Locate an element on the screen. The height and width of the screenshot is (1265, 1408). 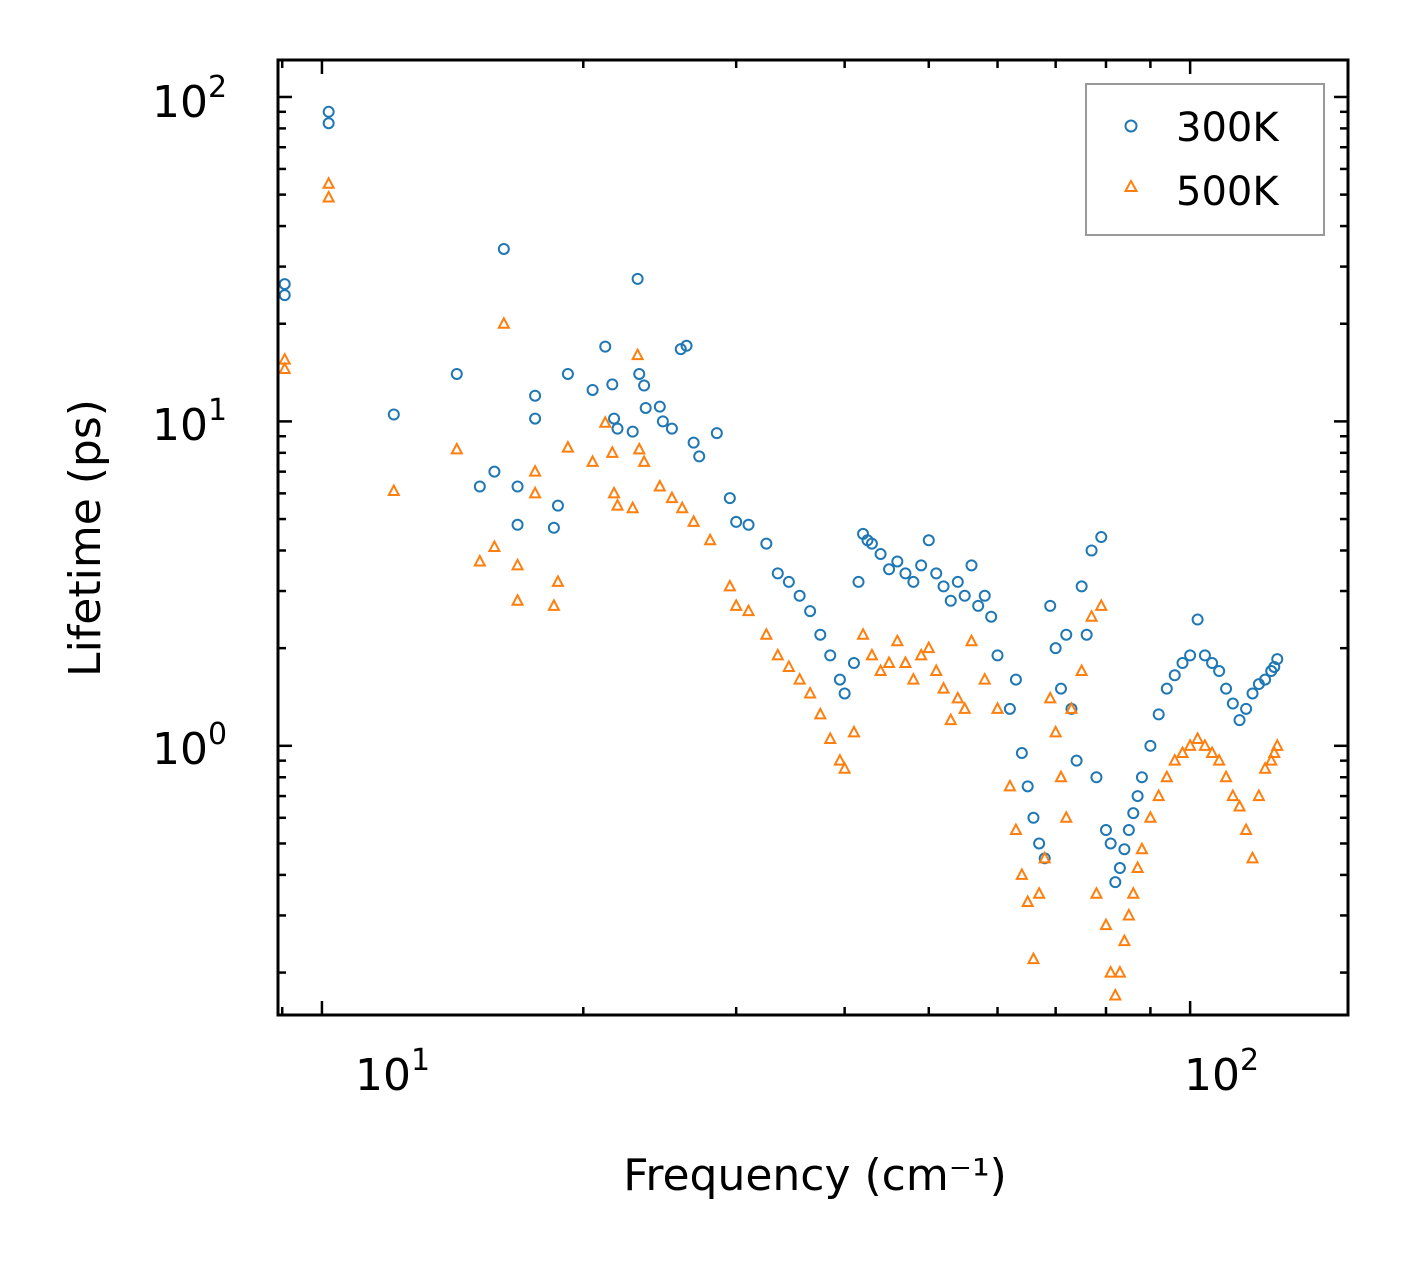
y-tick-label-100: 10² is located at coordinates (189, 99).